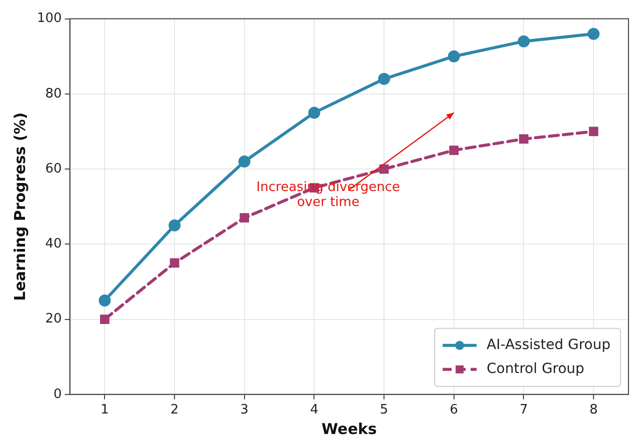  What do you see at coordinates (548, 345) in the screenshot?
I see `legend-label: AI-Assisted Group` at bounding box center [548, 345].